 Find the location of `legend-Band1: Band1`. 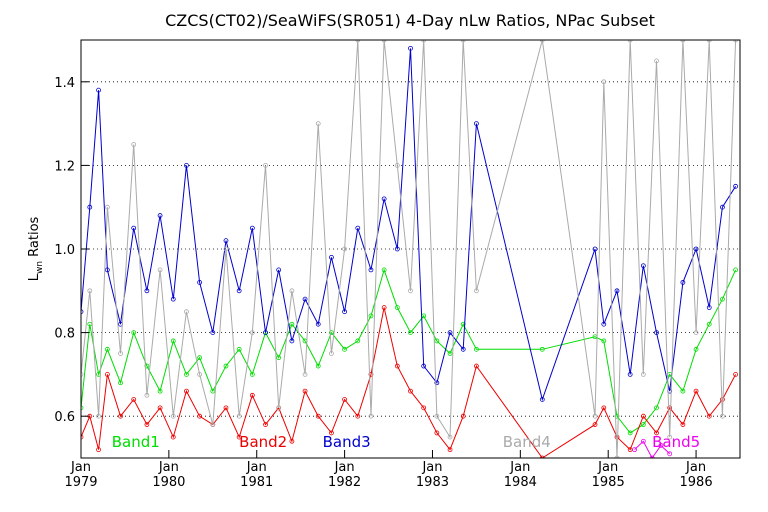

legend-Band1: Band1 is located at coordinates (136, 442).